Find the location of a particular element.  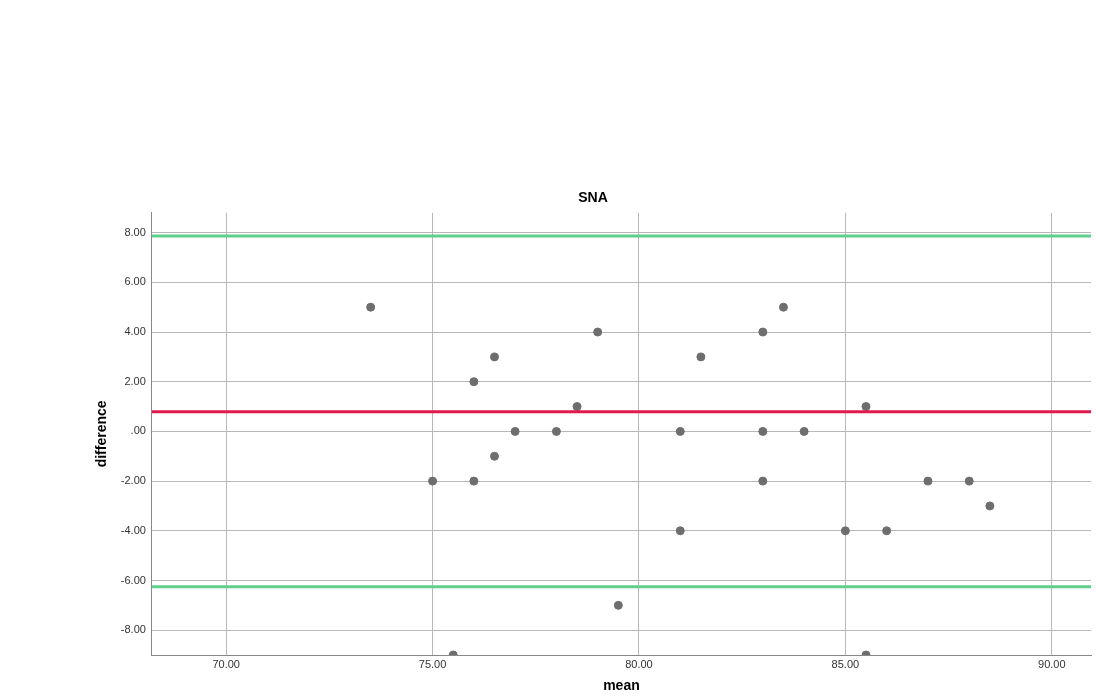

y-tick-label: 4.00 is located at coordinates (135, 331).